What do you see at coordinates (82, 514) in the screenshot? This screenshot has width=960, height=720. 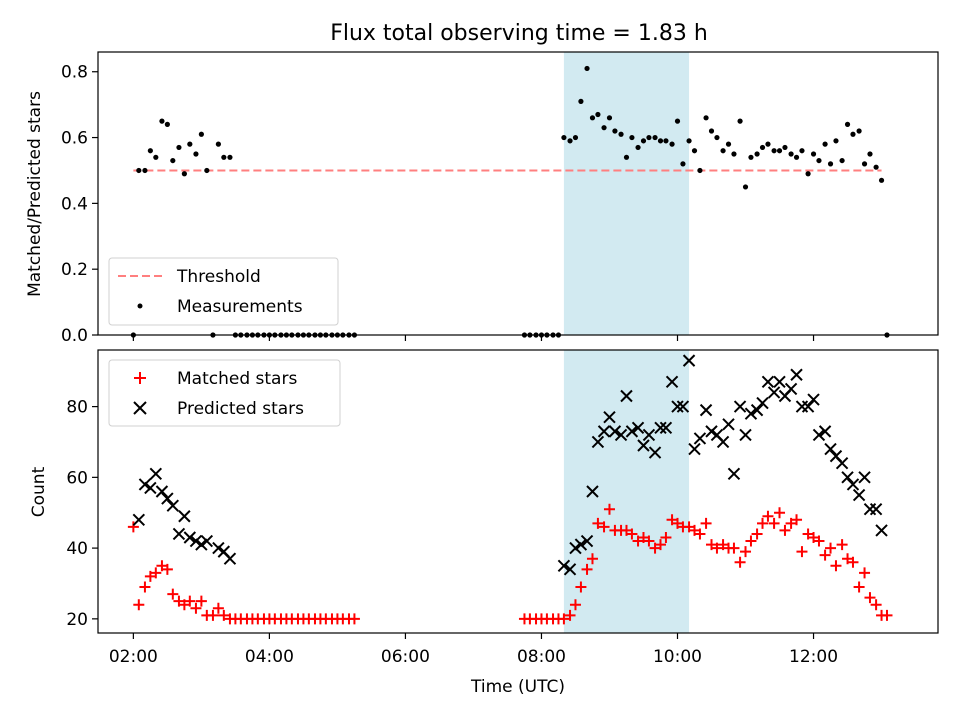 I see `count-yaxis: 20 40 60 80` at bounding box center [82, 514].